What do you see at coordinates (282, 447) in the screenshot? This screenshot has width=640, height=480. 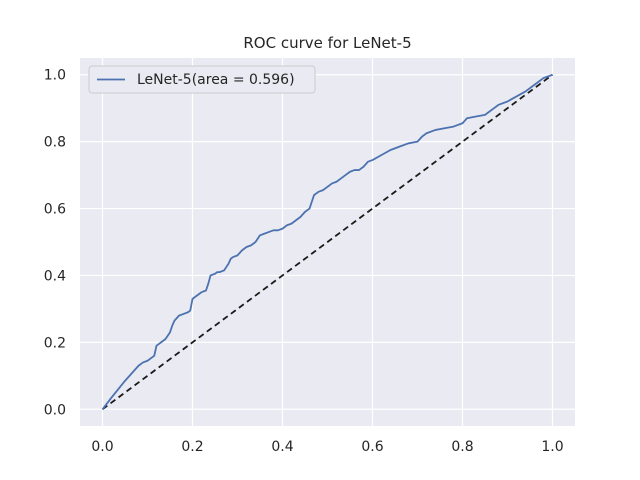 I see `x-tick-label: 0.4` at bounding box center [282, 447].